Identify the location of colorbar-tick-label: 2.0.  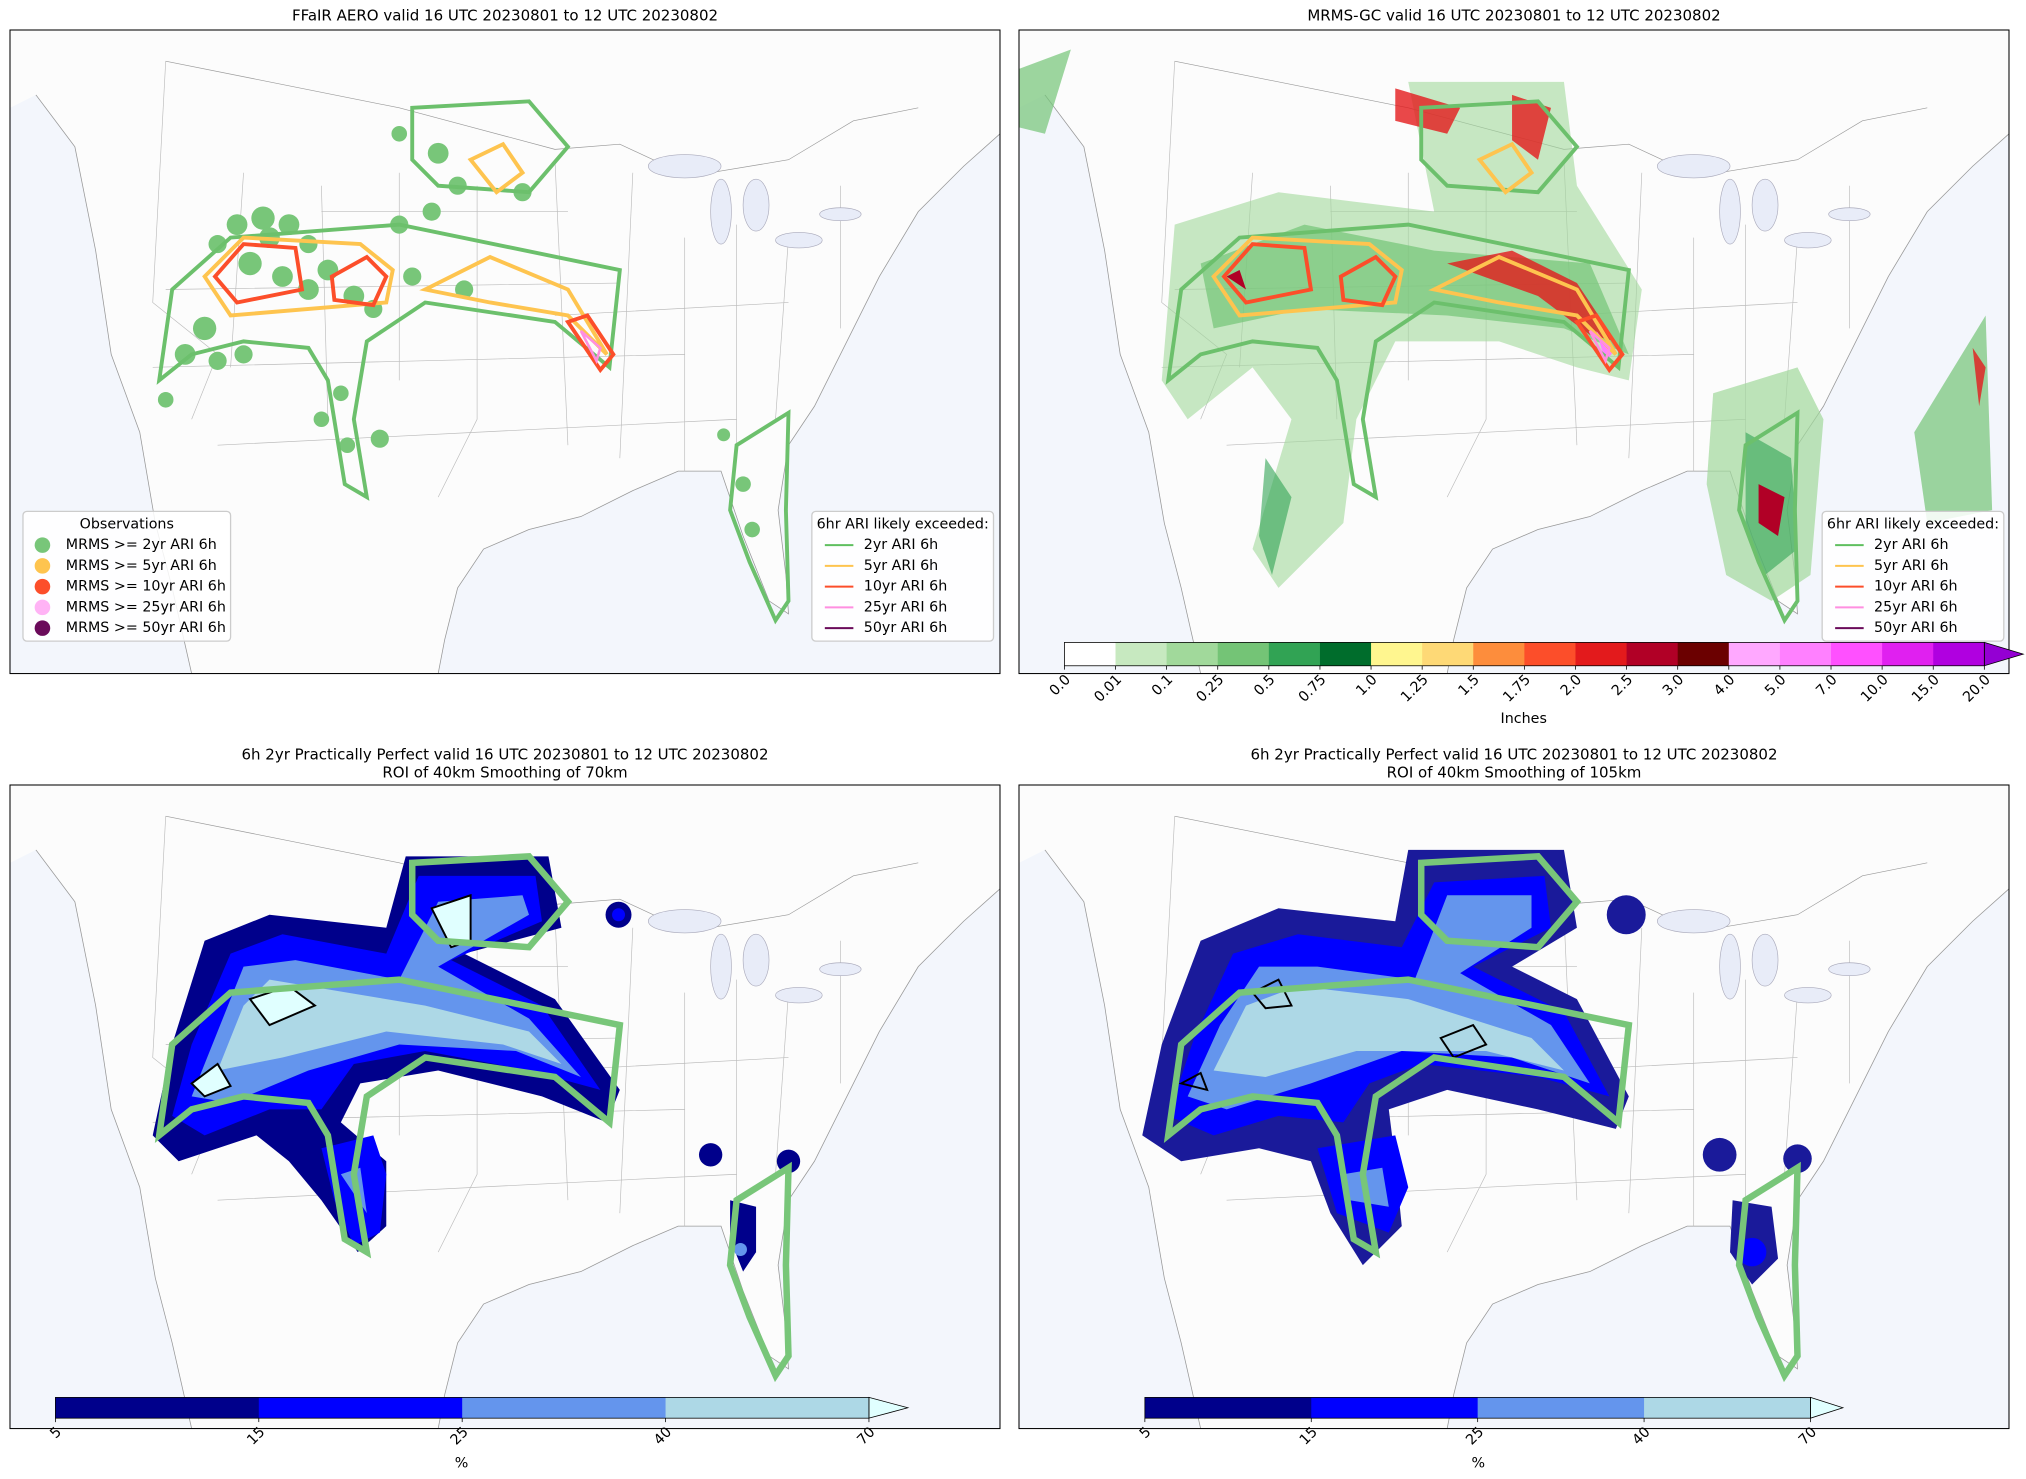
(1571, 685).